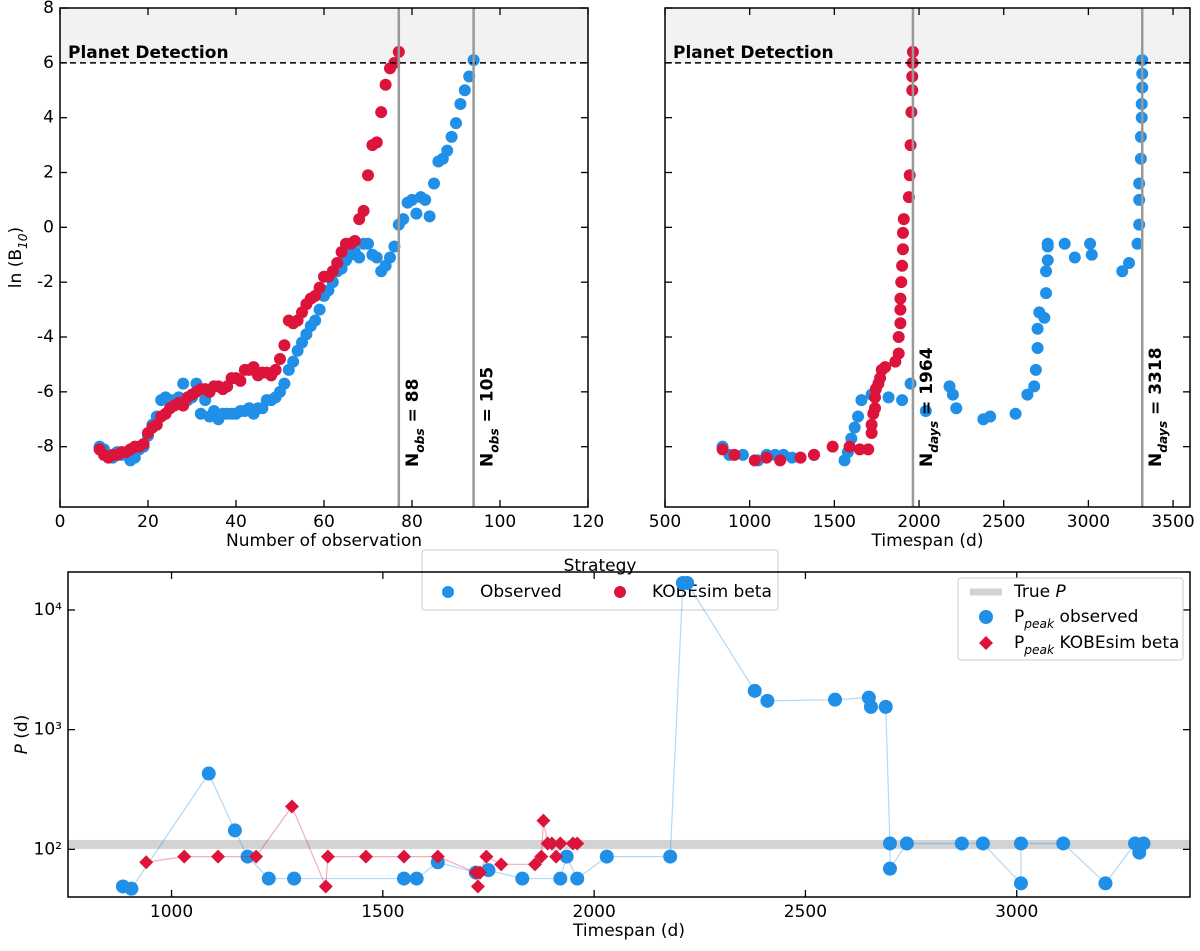 The image size is (1200, 951). I want to click on legend-label: Ppeak observed, so click(1076, 619).